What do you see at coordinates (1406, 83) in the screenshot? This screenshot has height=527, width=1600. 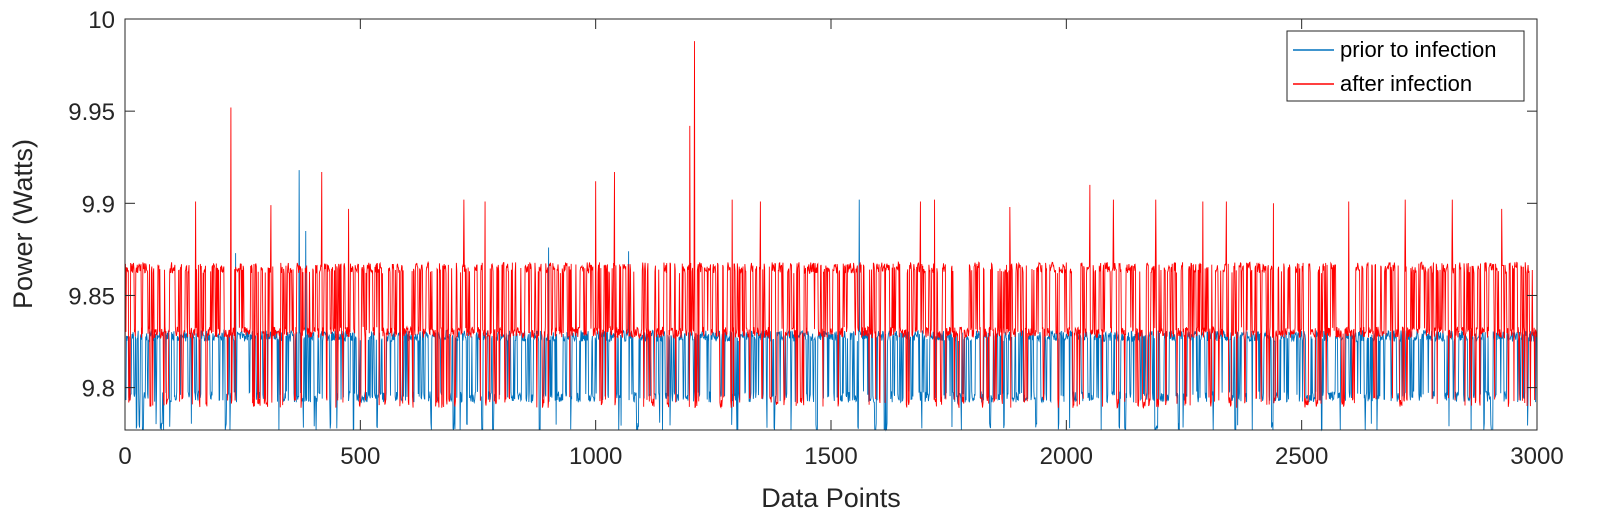 I see `legend-label-after: after infection` at bounding box center [1406, 83].